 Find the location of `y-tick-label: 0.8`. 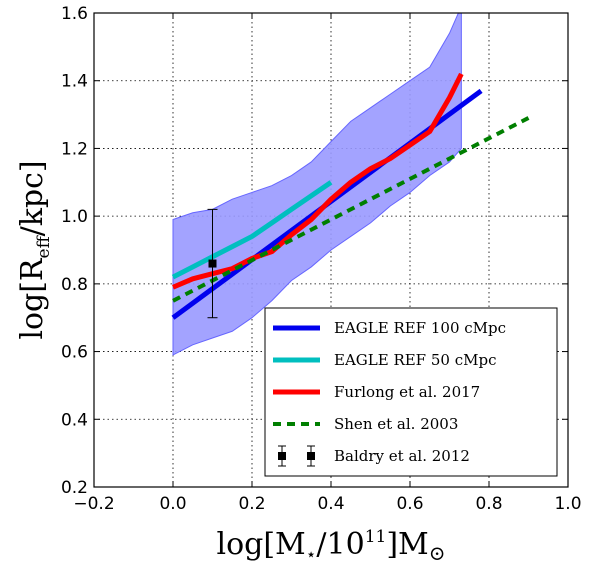

y-tick-label: 0.8 is located at coordinates (74, 285).